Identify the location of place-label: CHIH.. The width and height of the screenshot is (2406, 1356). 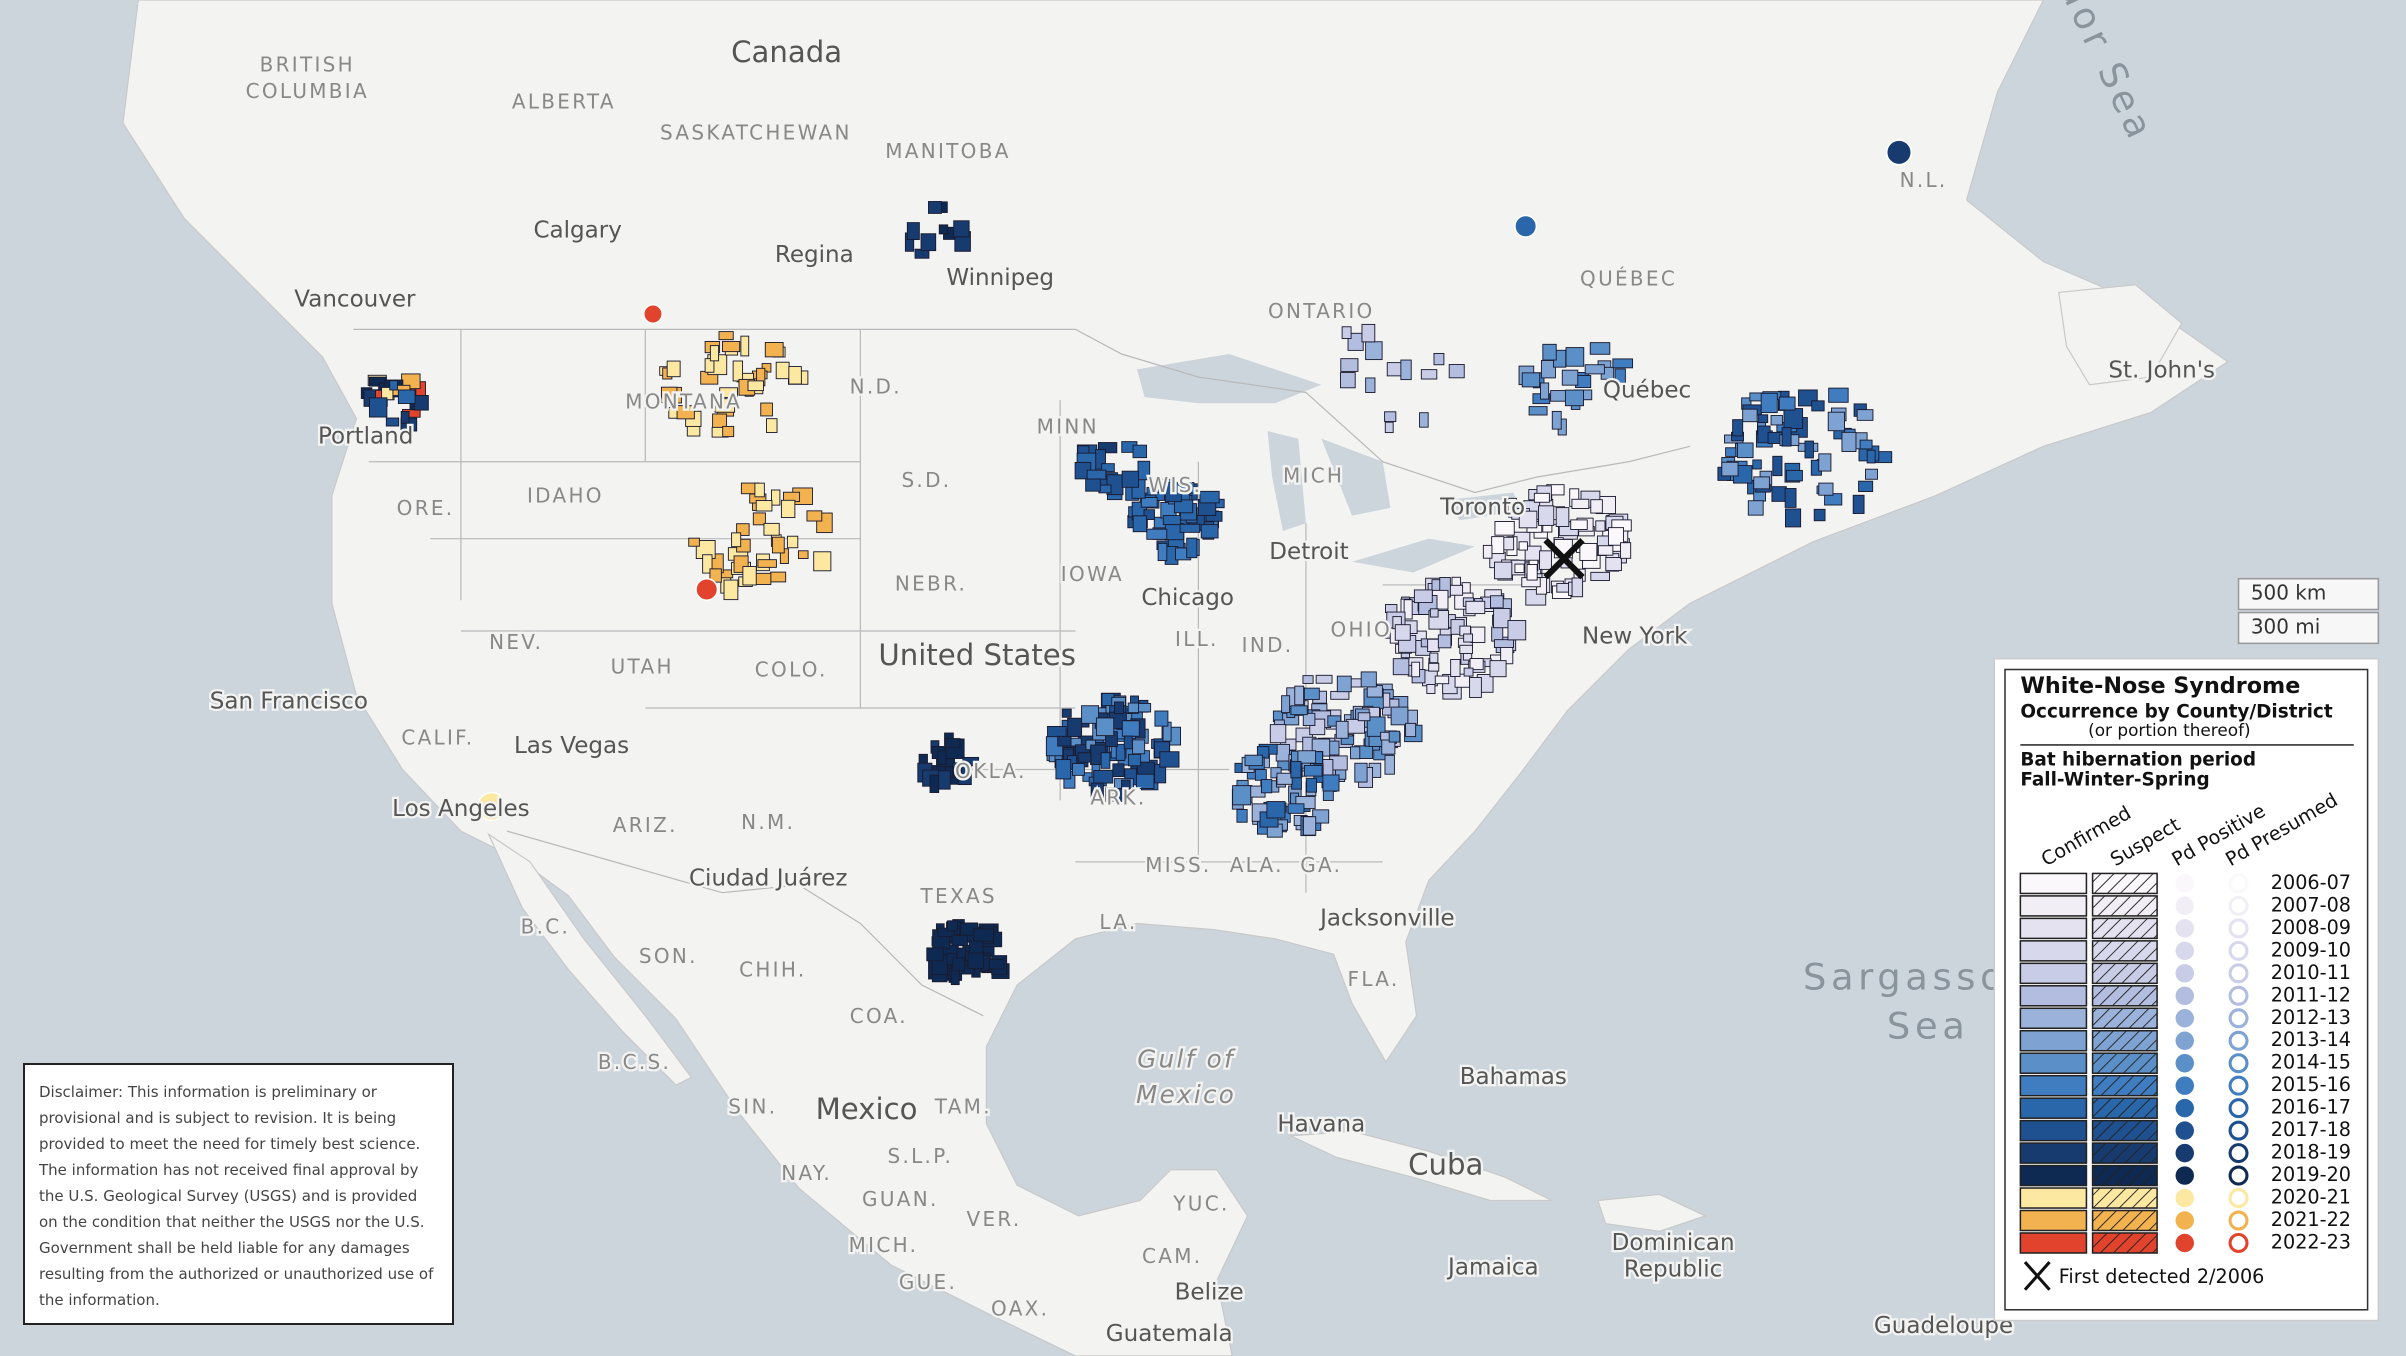
(772, 970).